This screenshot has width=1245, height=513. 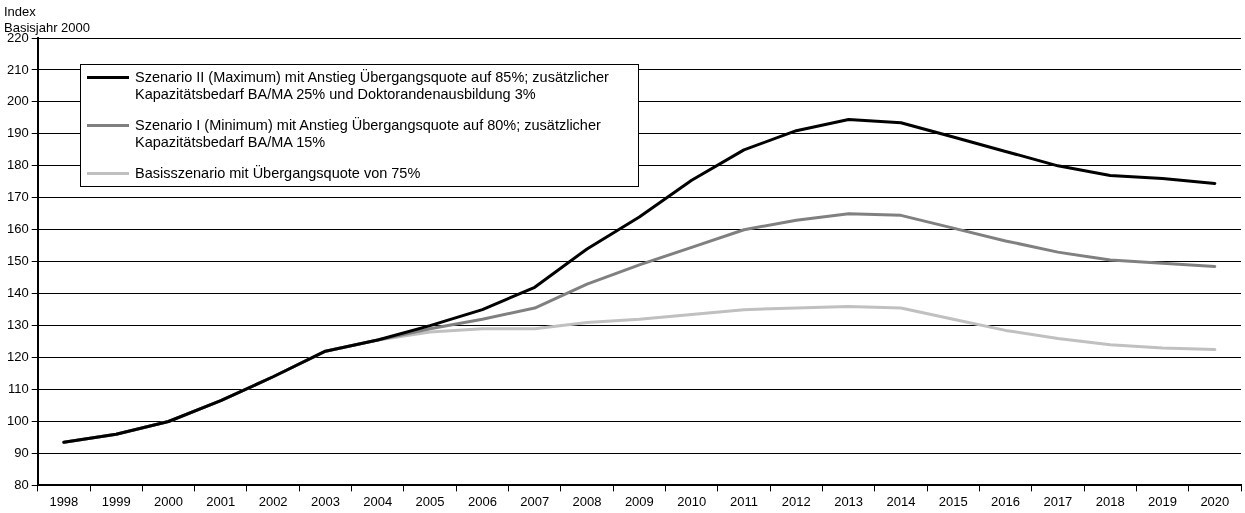 What do you see at coordinates (639, 501) in the screenshot?
I see `x-tick-label: 2009` at bounding box center [639, 501].